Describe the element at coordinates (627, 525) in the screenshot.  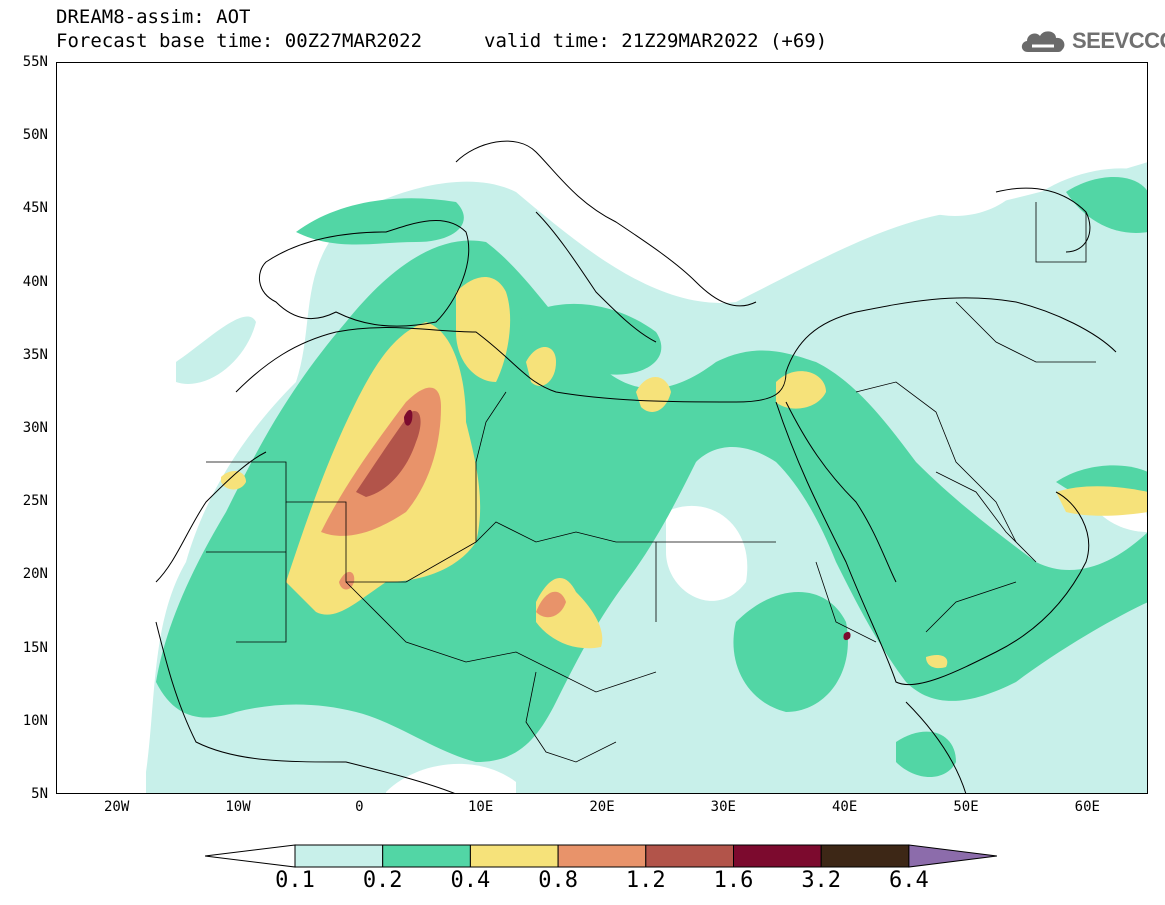
I see `aot-contour-1.6` at that location.